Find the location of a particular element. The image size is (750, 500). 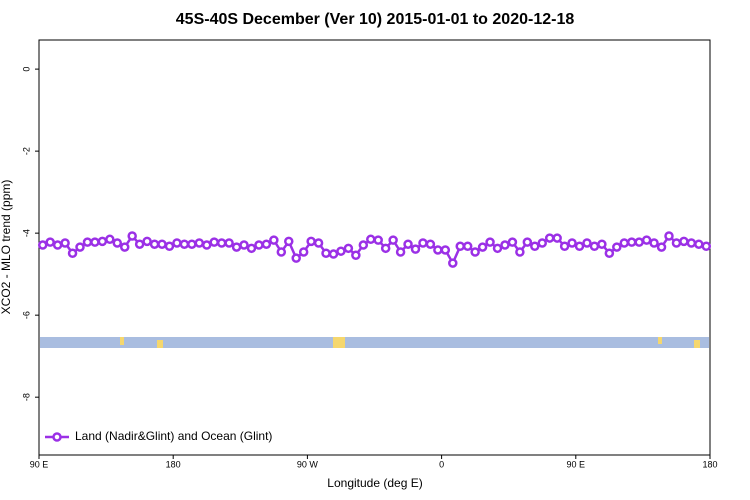

legend-marker is located at coordinates (57, 437).